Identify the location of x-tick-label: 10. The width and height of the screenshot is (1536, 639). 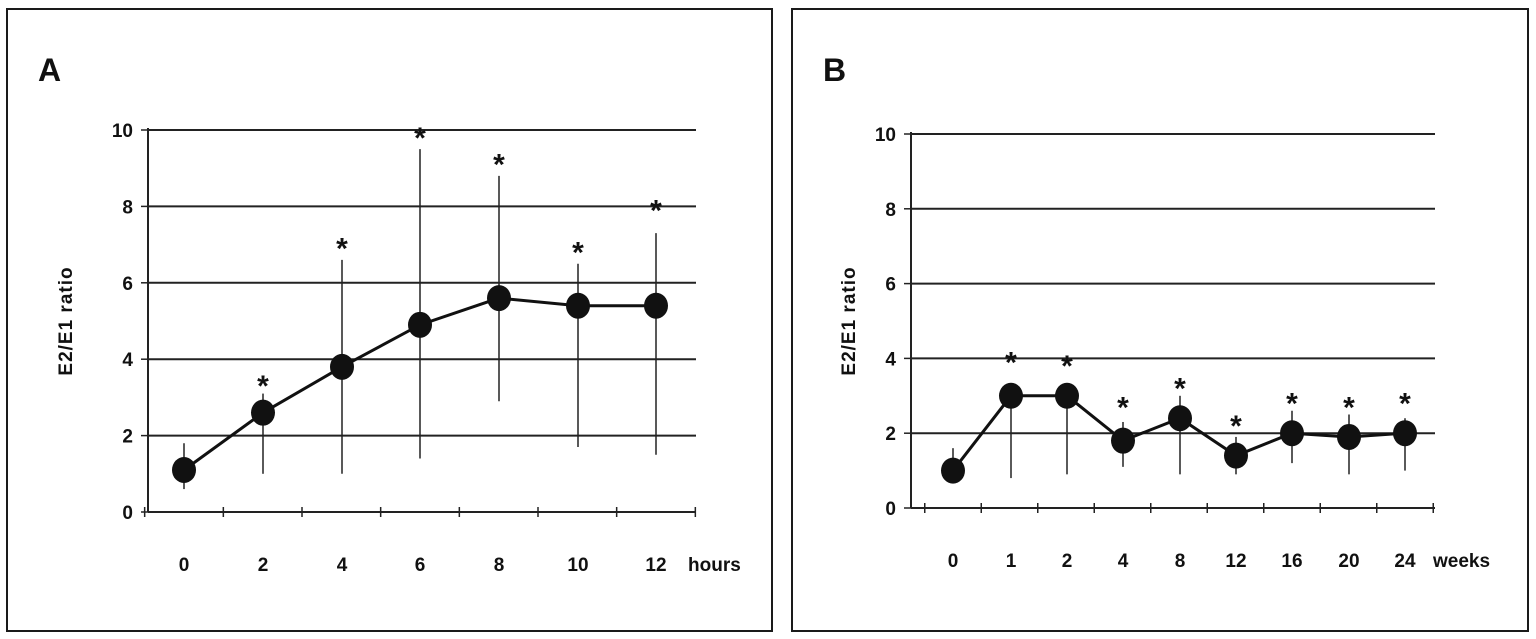
(577, 565).